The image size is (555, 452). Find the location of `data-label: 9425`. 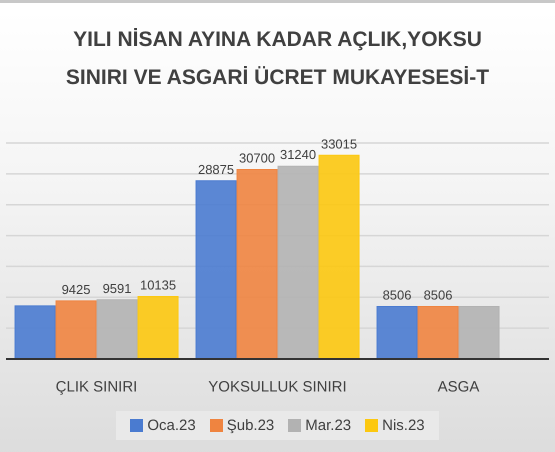

data-label: 9425 is located at coordinates (76, 289).